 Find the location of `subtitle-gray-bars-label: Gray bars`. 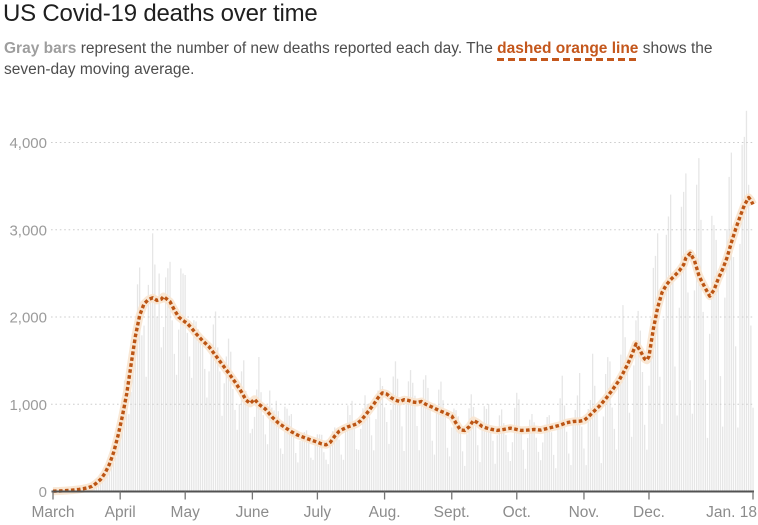

subtitle-gray-bars-label: Gray bars is located at coordinates (40, 48).